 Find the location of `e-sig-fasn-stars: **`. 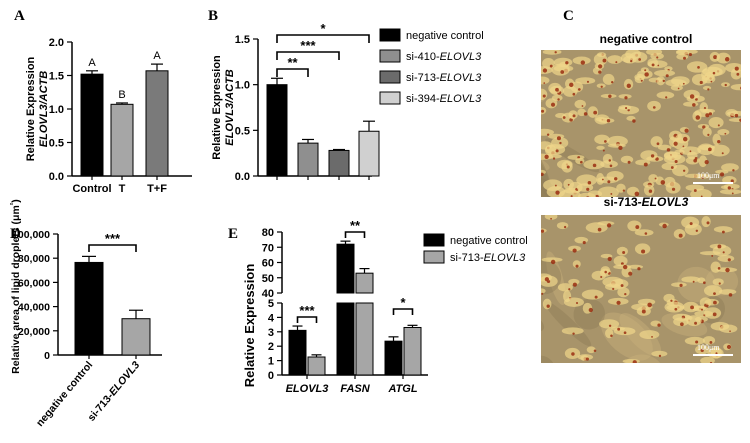

e-sig-fasn-stars: ** is located at coordinates (355, 225).